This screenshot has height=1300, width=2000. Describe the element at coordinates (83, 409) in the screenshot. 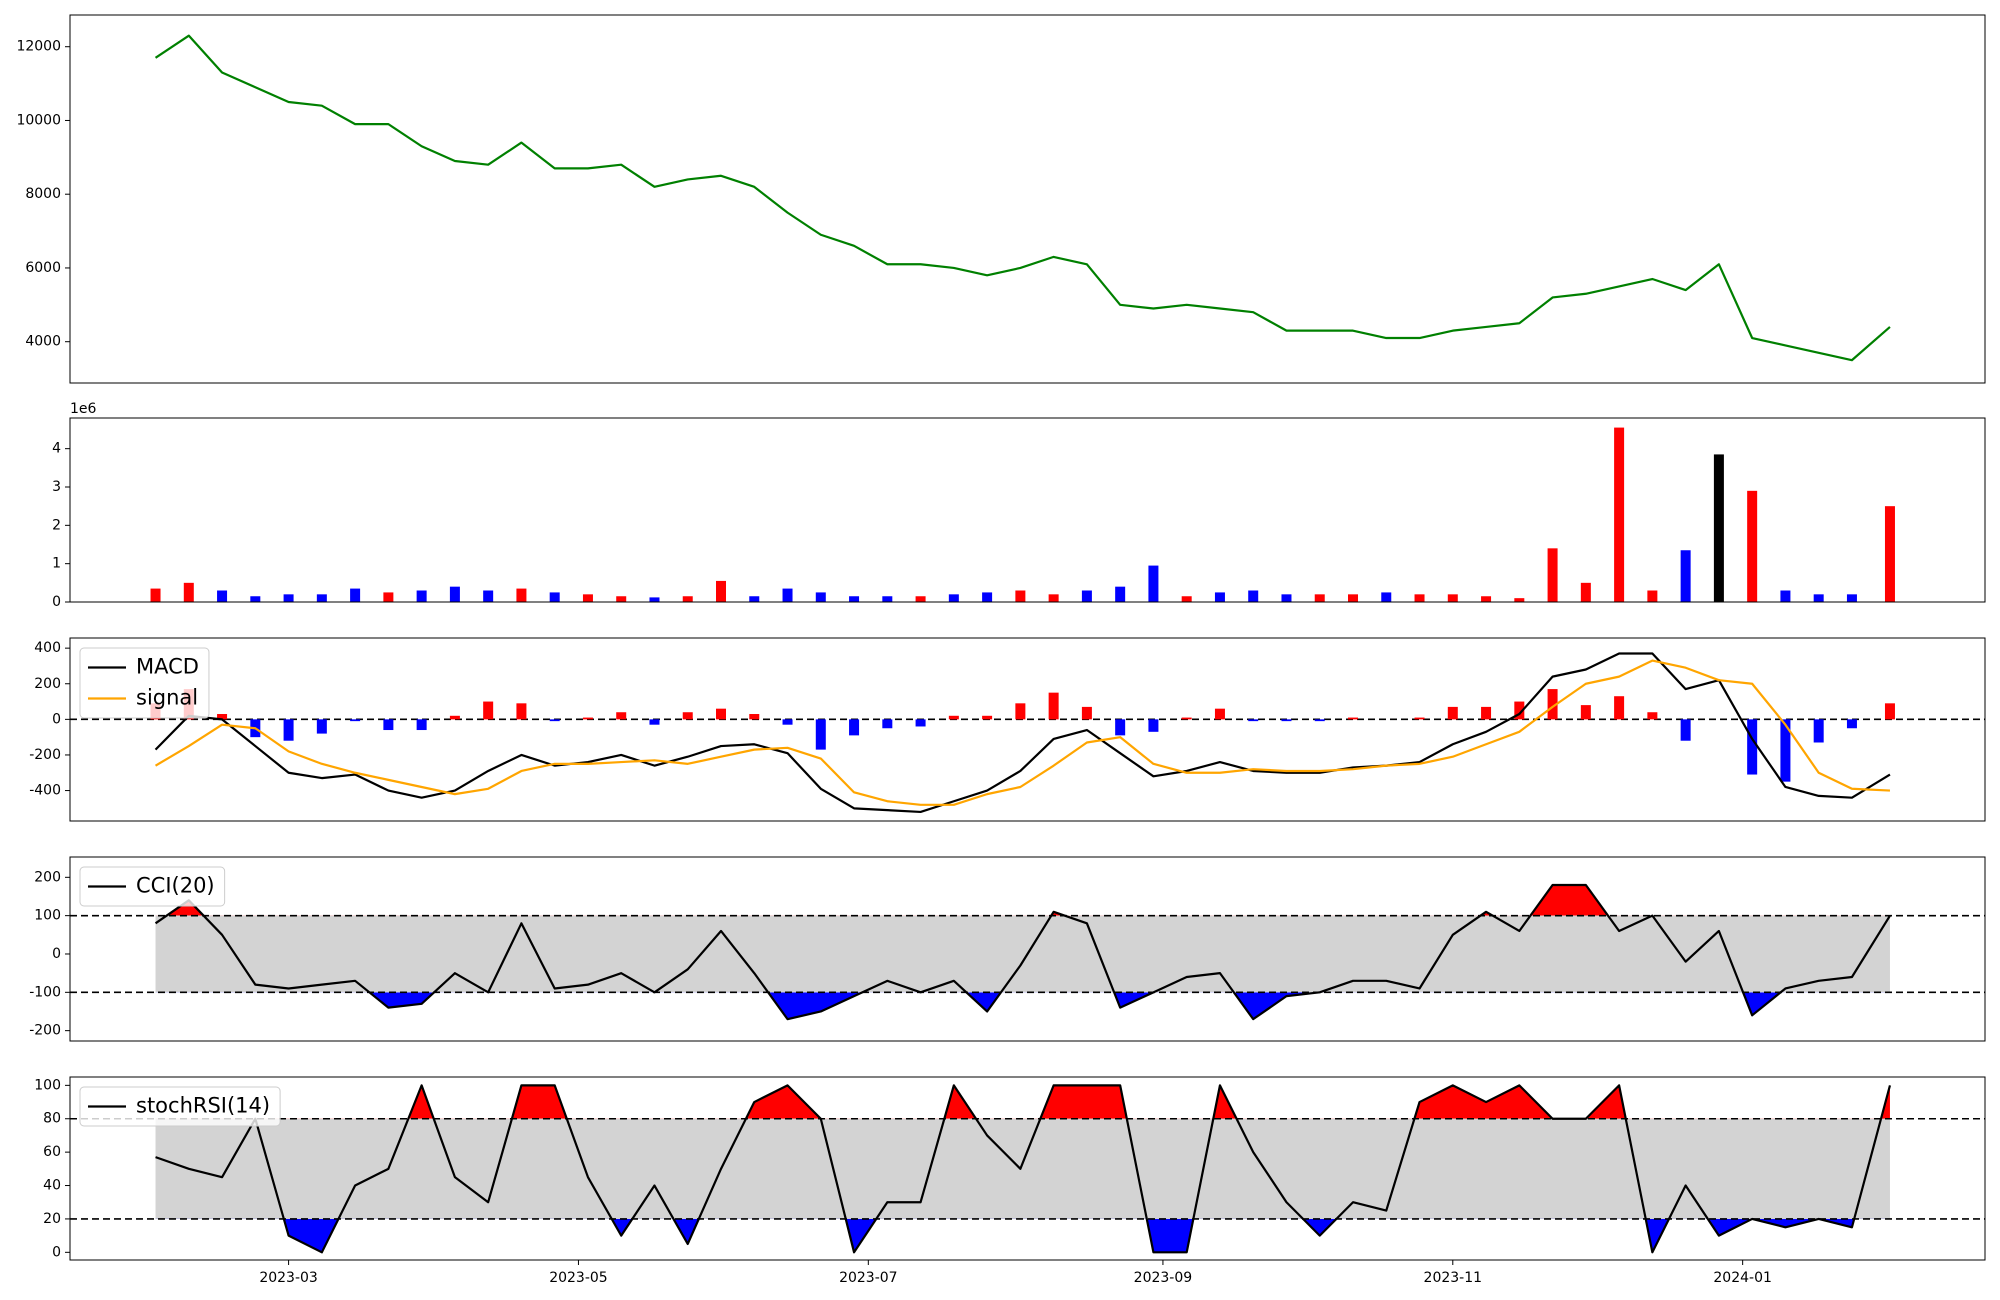

I see `axis-offset-label: 1e6` at that location.